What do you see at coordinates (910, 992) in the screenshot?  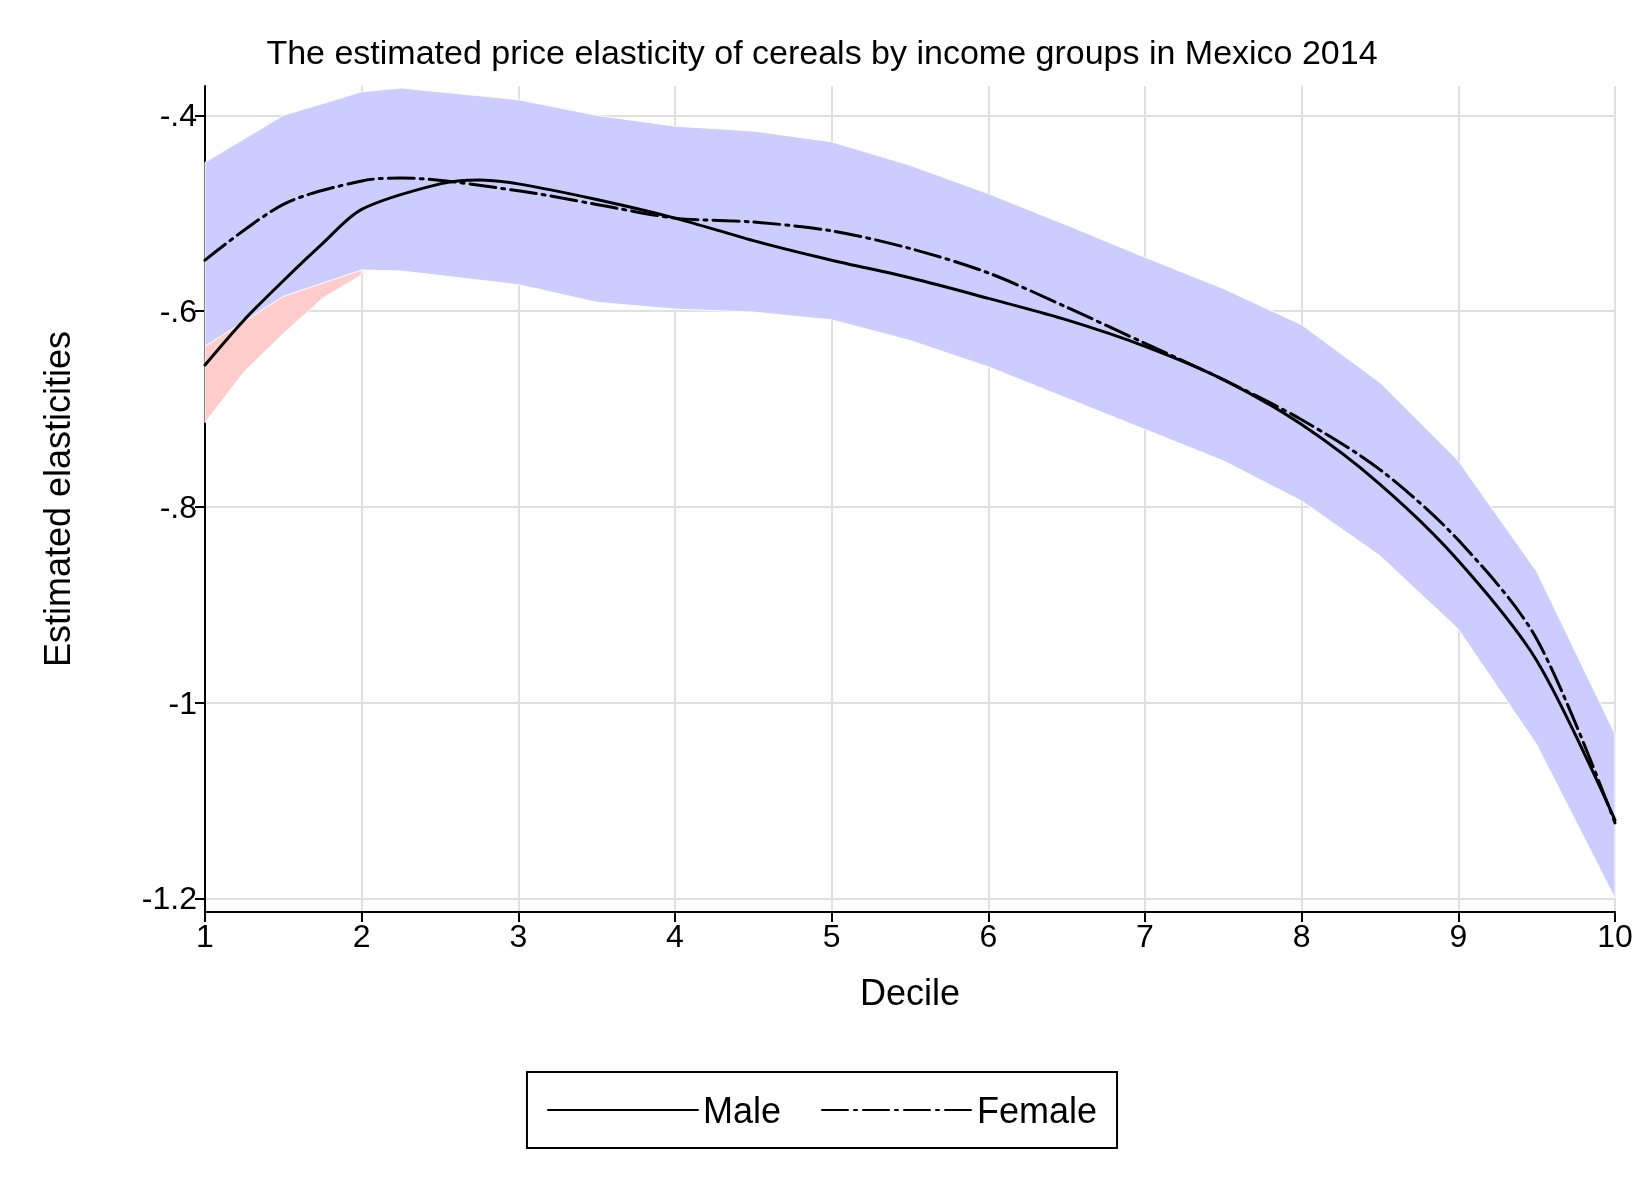 I see `x-axis-title: Decile` at bounding box center [910, 992].